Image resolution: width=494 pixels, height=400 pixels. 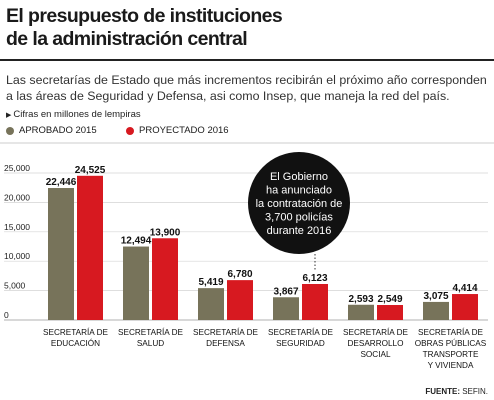 What do you see at coordinates (300, 343) in the screenshot?
I see `category-label: SEGURIDAD` at bounding box center [300, 343].